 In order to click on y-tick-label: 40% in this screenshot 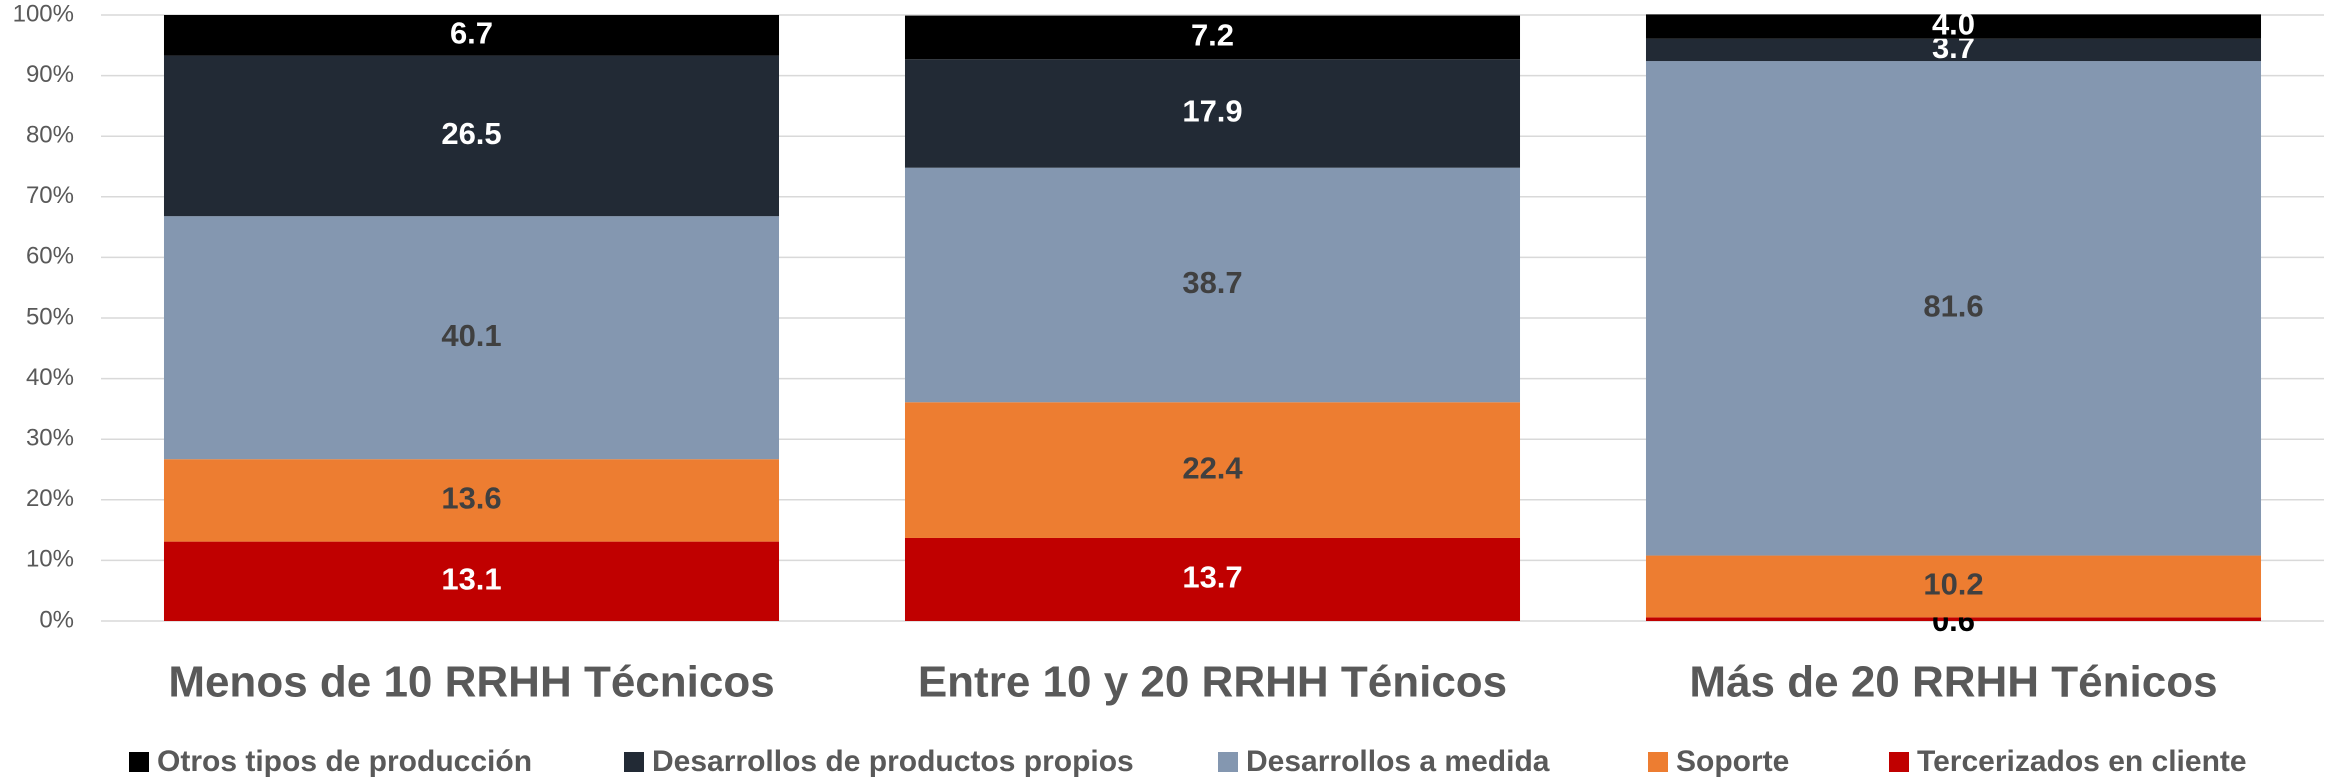, I will do `click(50, 377)`.